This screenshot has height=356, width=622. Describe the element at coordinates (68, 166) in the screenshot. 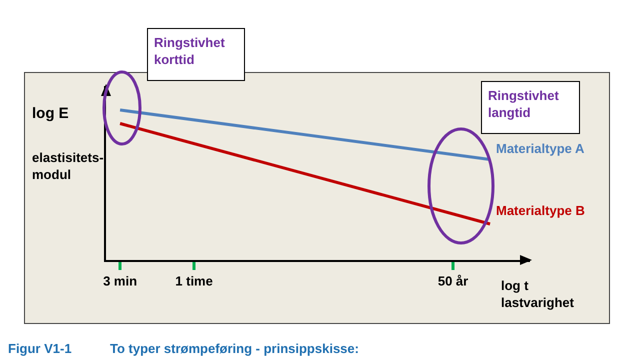

I see `text: elastisitets- modul` at that location.